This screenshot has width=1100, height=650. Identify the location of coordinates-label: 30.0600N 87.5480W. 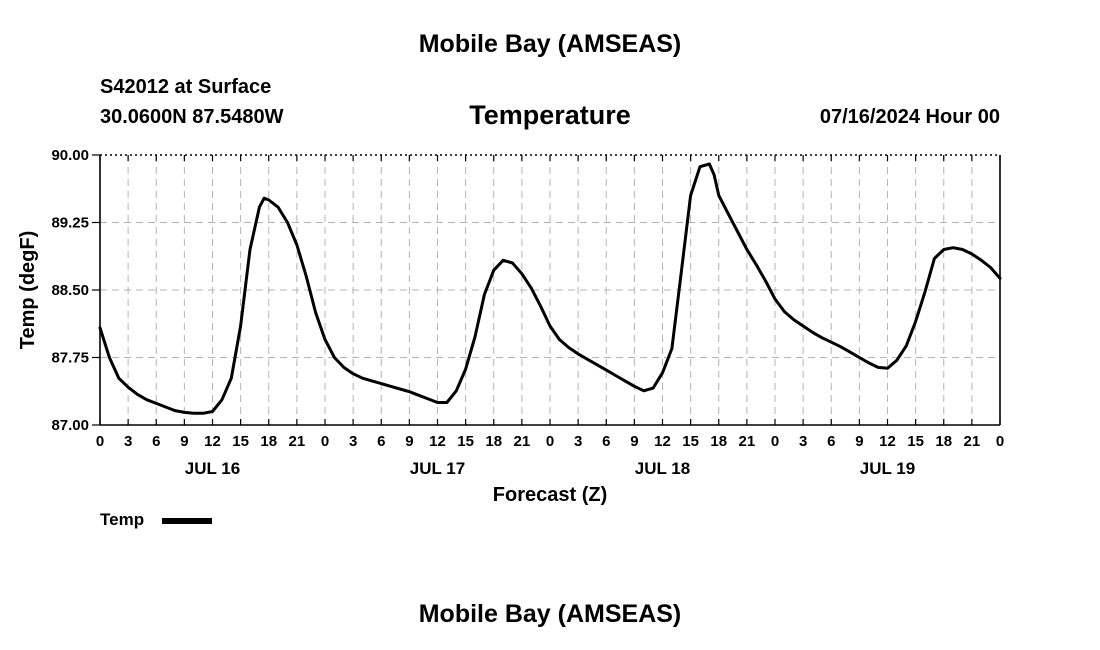
(192, 117).